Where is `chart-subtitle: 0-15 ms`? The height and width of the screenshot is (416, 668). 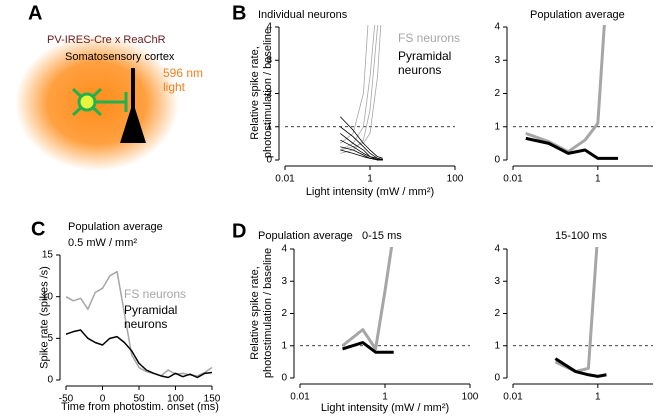 chart-subtitle: 0-15 ms is located at coordinates (382, 236).